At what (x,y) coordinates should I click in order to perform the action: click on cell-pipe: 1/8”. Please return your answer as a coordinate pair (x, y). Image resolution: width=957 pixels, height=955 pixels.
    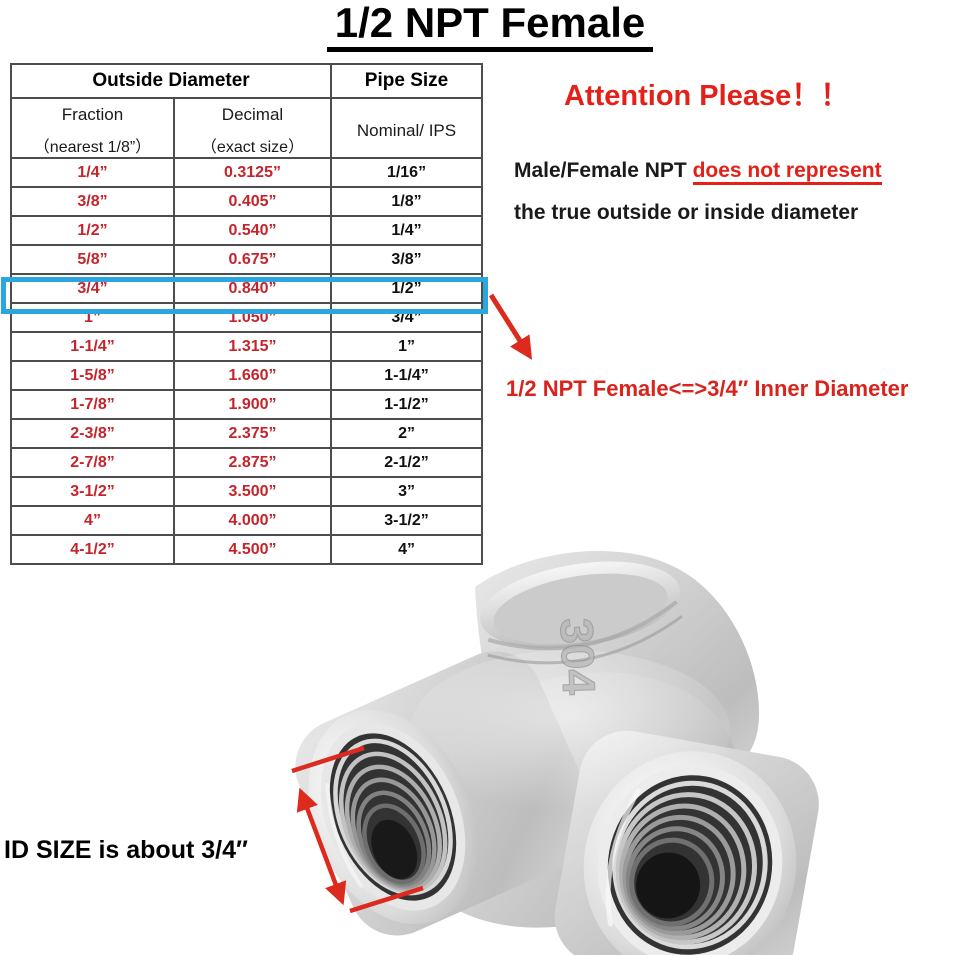
    Looking at the image, I should click on (407, 201).